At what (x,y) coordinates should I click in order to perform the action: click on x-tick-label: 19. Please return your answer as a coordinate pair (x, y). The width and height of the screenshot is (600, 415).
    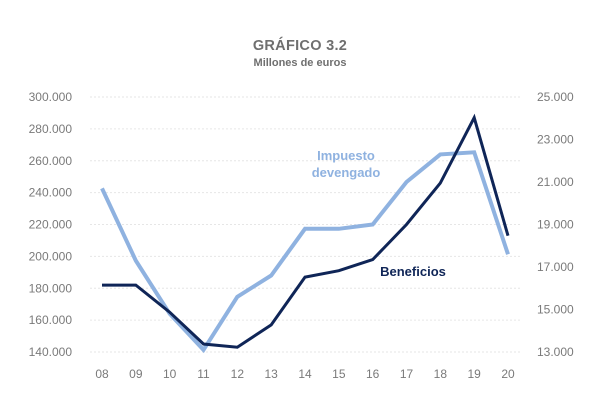
    Looking at the image, I should click on (474, 374).